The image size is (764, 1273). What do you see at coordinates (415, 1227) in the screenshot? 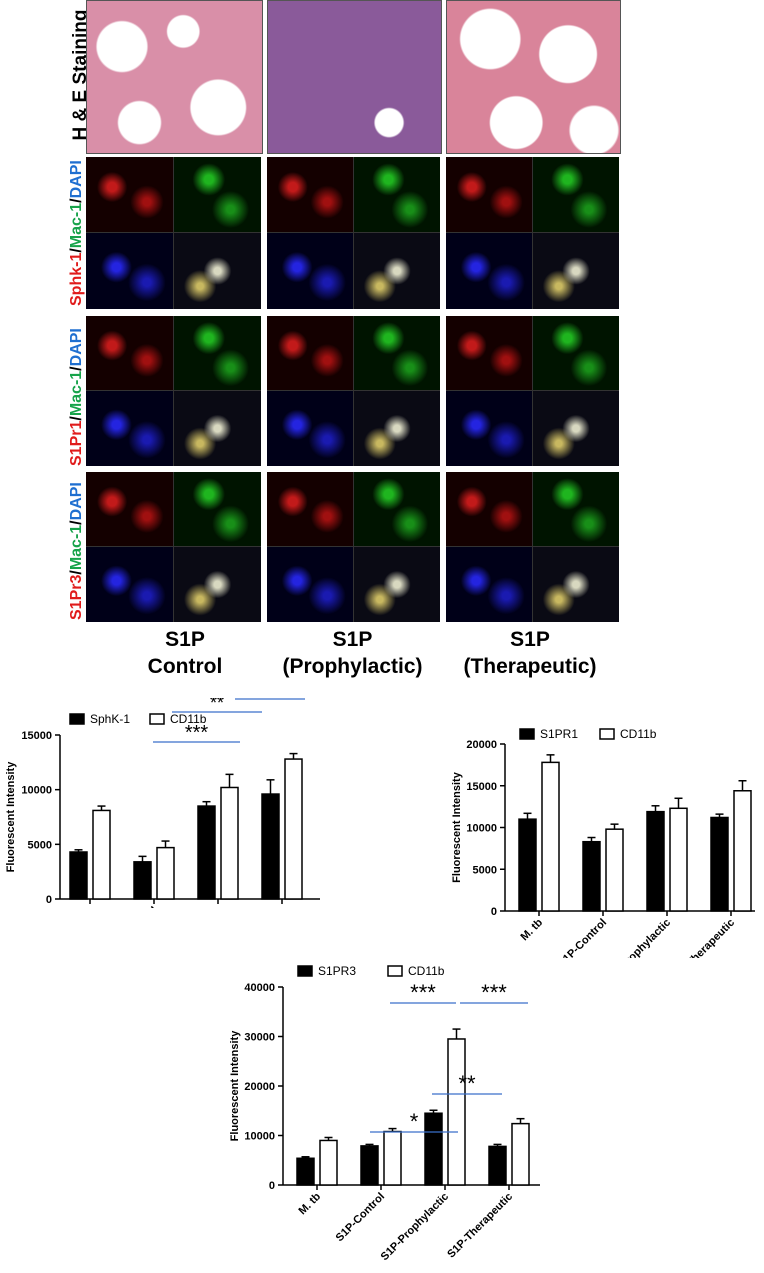
I see `x-tick-label: S1P-Prophylactic` at bounding box center [415, 1227].